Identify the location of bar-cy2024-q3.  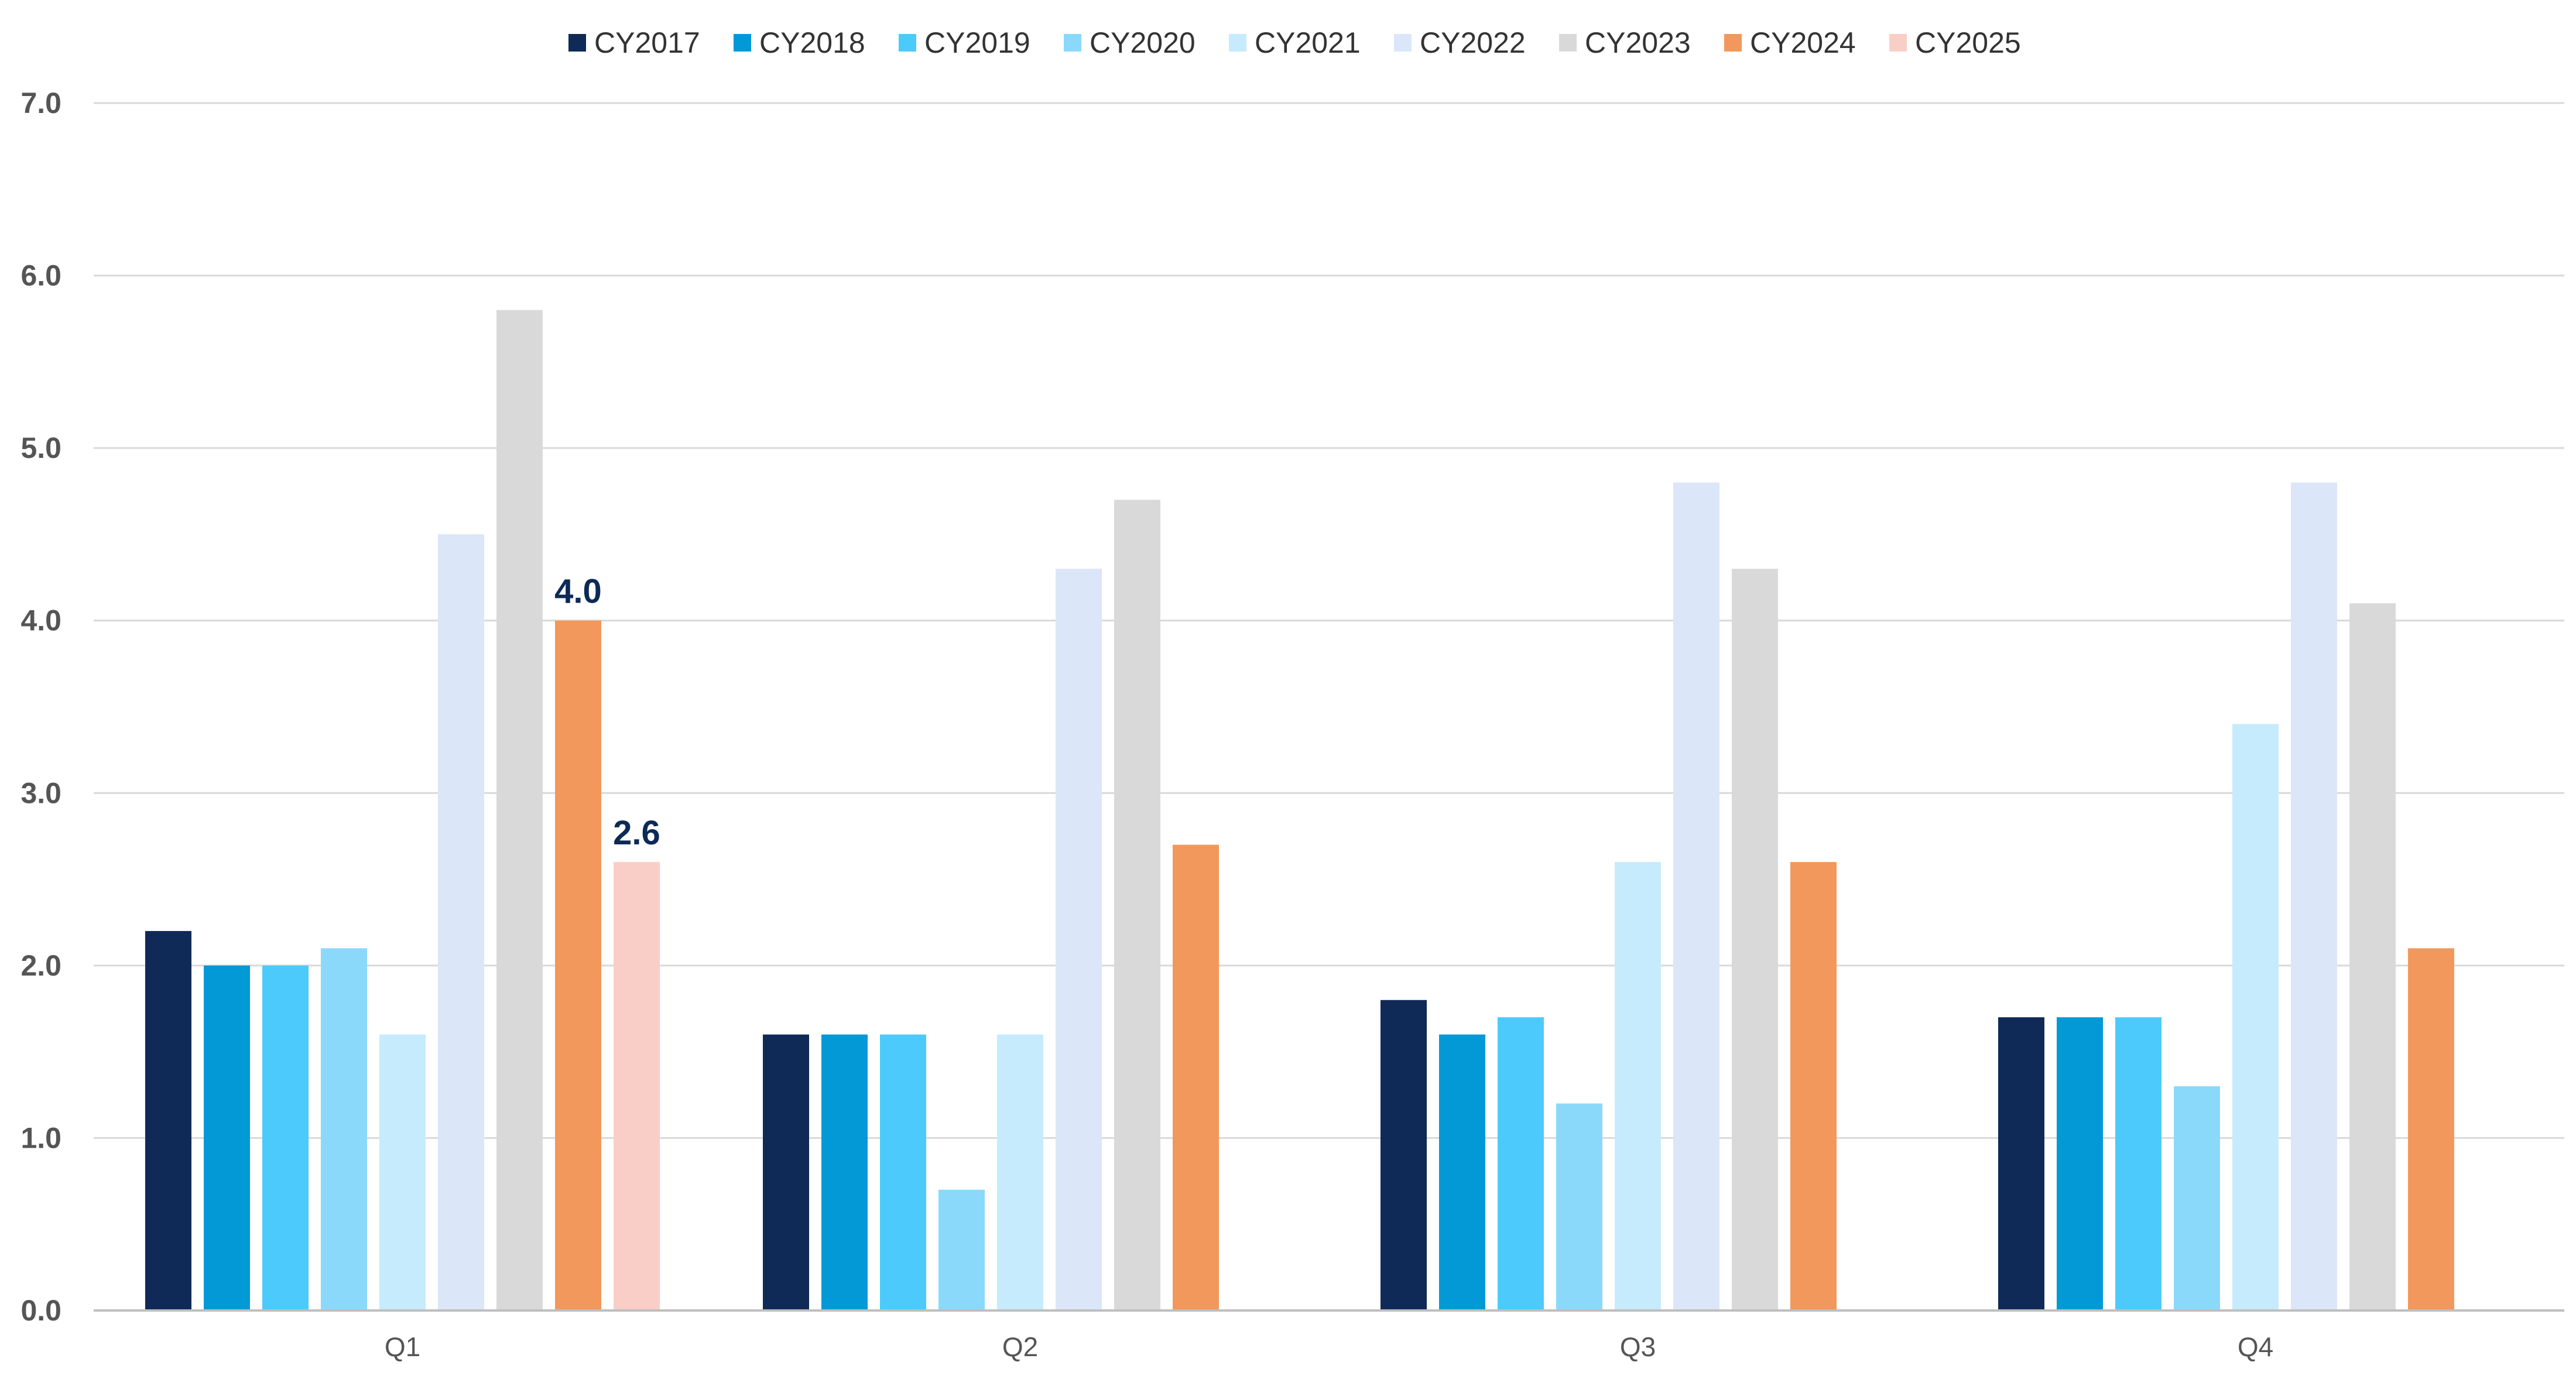
(1813, 1086).